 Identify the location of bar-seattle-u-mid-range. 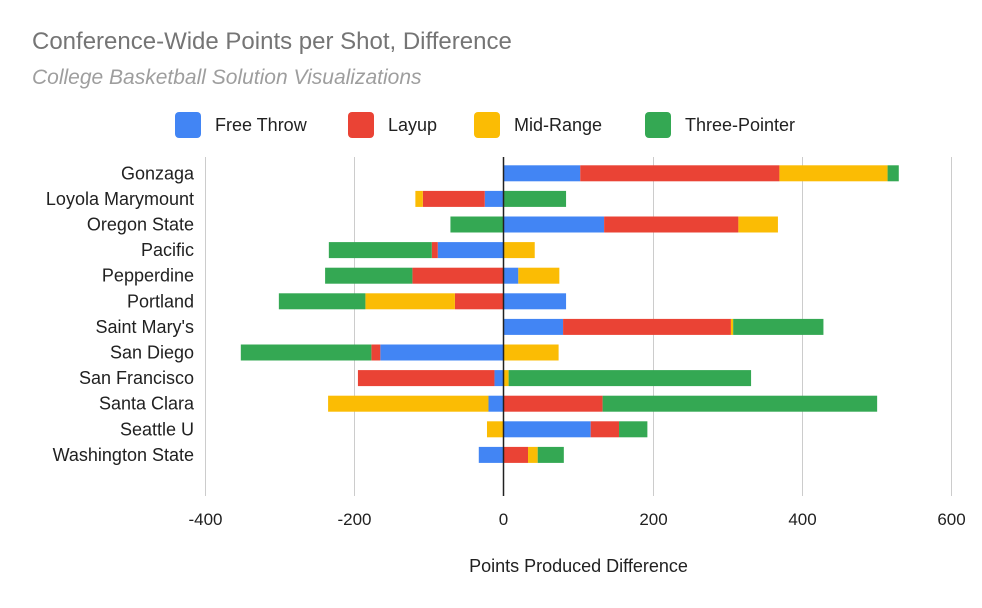
(495, 429).